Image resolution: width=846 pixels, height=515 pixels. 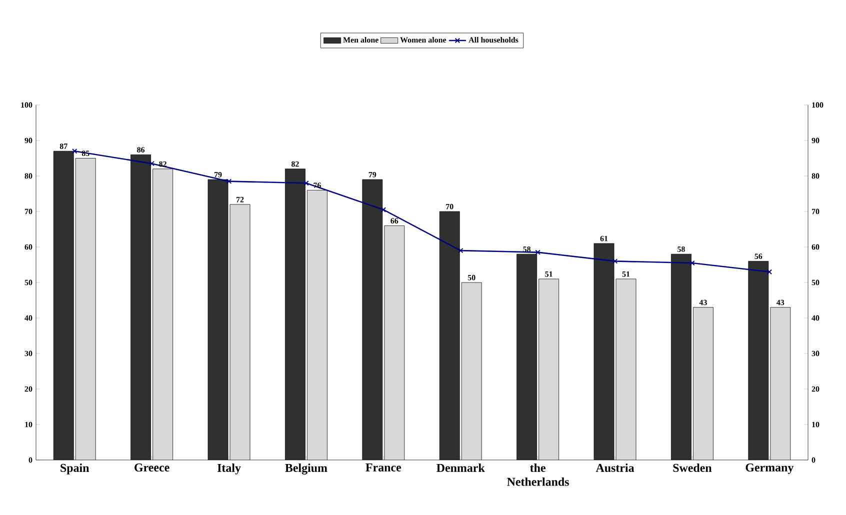 I want to click on x-tick-label: Greece, so click(x=152, y=468).